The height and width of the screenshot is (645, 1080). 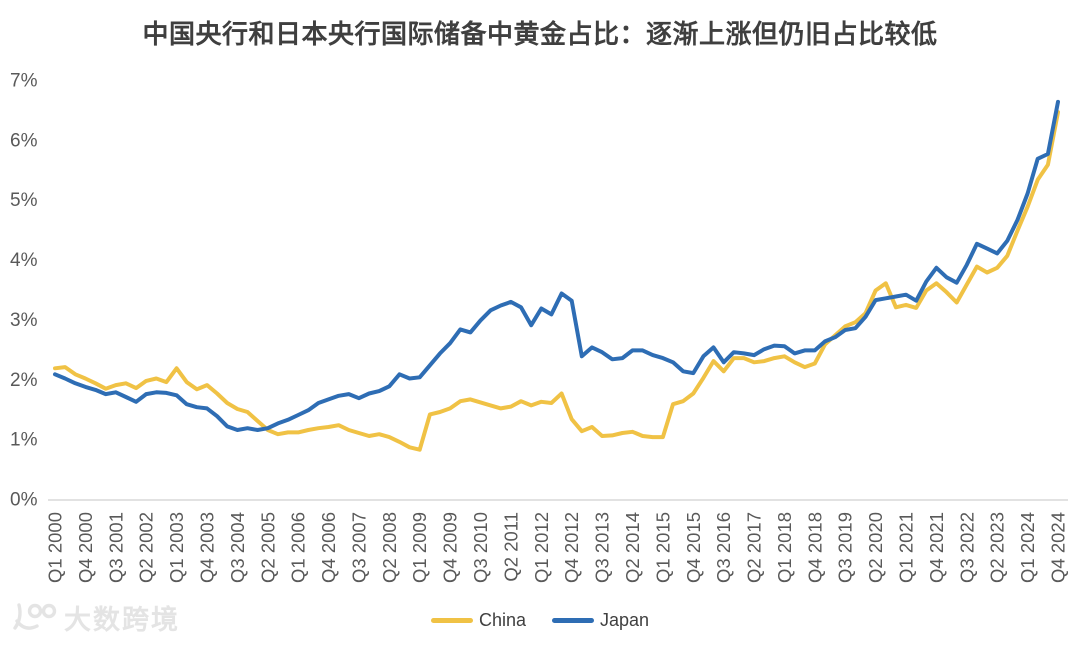 What do you see at coordinates (906, 547) in the screenshot?
I see `x-tick-label: Q1 2021` at bounding box center [906, 547].